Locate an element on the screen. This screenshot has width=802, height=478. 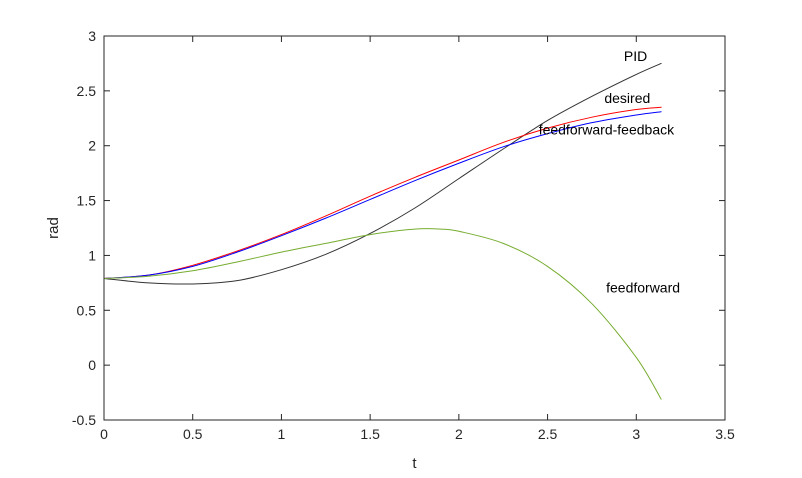
y-tick-label: 1 is located at coordinates (92, 255).